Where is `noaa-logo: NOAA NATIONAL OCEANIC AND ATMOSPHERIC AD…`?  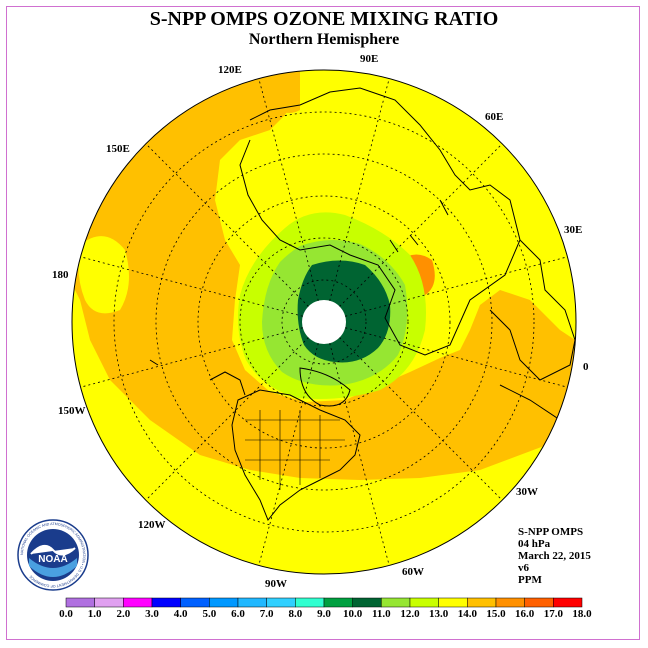
noaa-logo: NOAA NATIONAL OCEANIC AND ATMOSPHERIC AD… is located at coordinates (53, 555).